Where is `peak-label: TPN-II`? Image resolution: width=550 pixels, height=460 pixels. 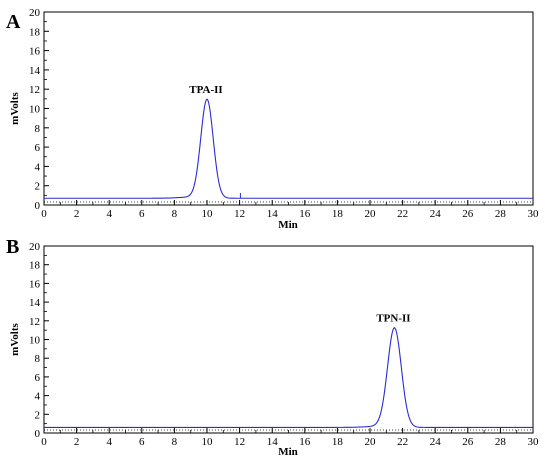
peak-label: TPN-II is located at coordinates (393, 318).